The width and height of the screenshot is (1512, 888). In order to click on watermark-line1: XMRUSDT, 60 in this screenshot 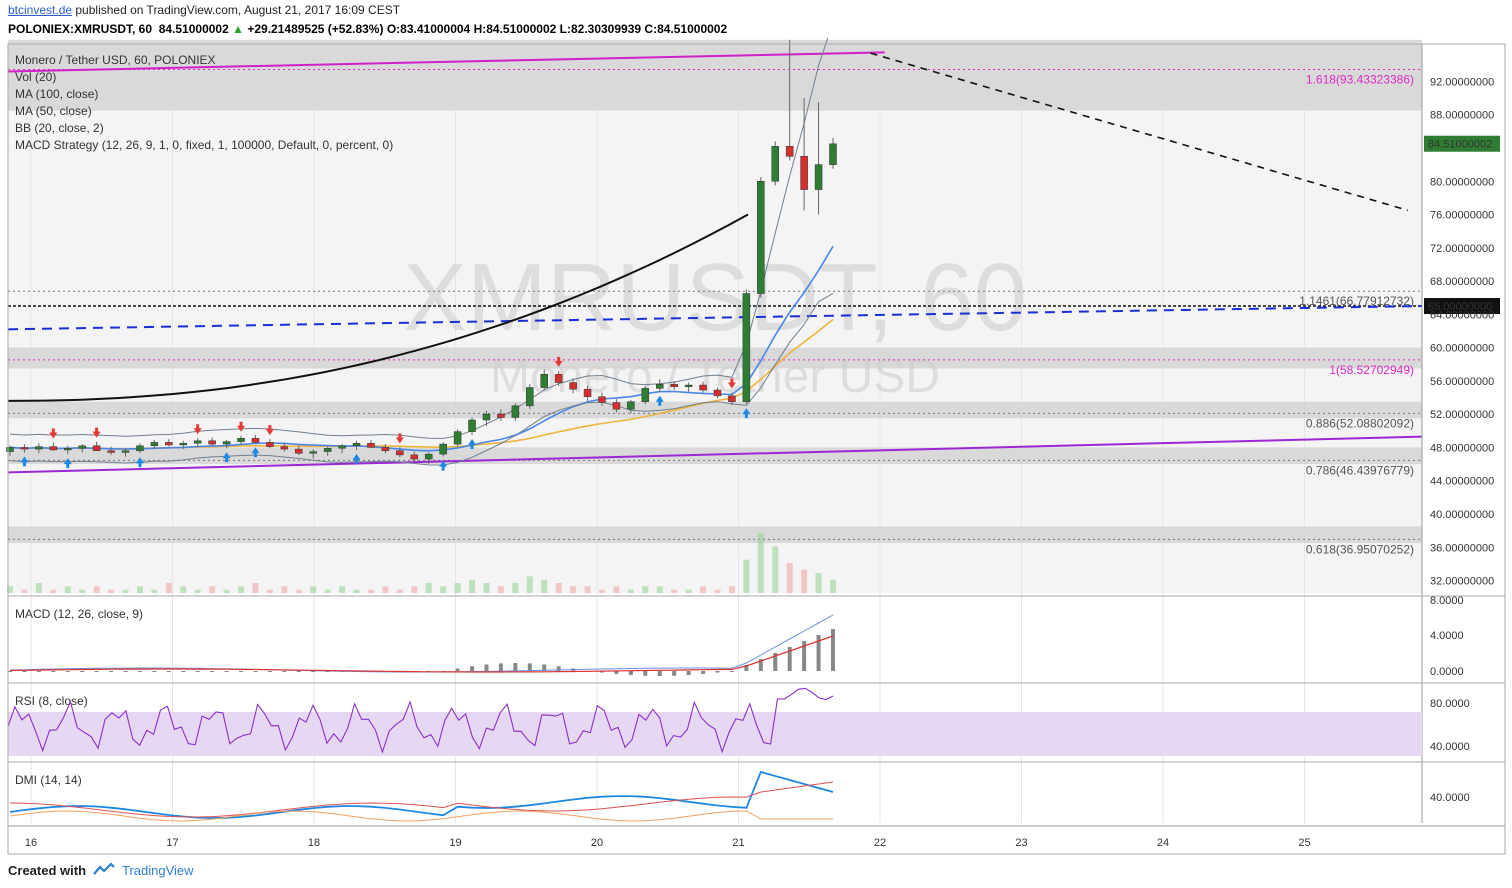, I will do `click(715, 297)`.